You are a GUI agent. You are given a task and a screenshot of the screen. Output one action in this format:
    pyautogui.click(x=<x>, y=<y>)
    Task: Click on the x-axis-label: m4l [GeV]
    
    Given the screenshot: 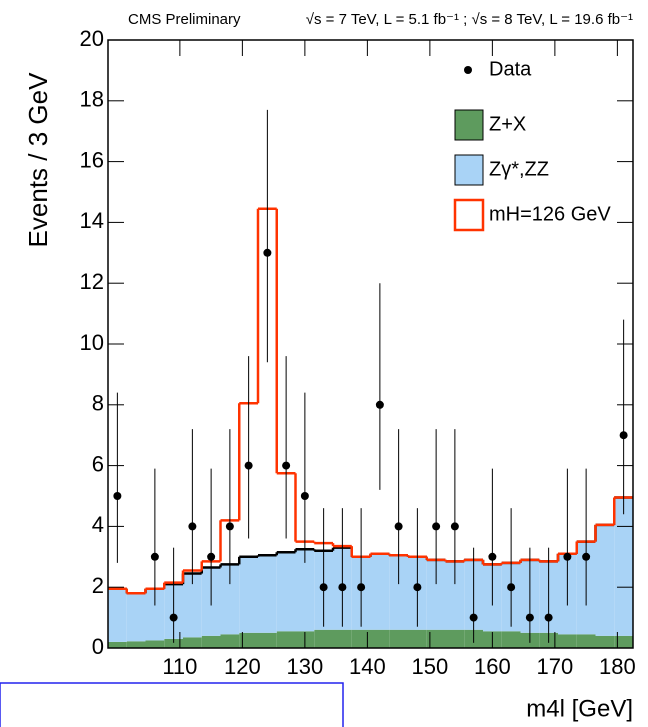 What is the action you would take?
    pyautogui.click(x=579, y=708)
    